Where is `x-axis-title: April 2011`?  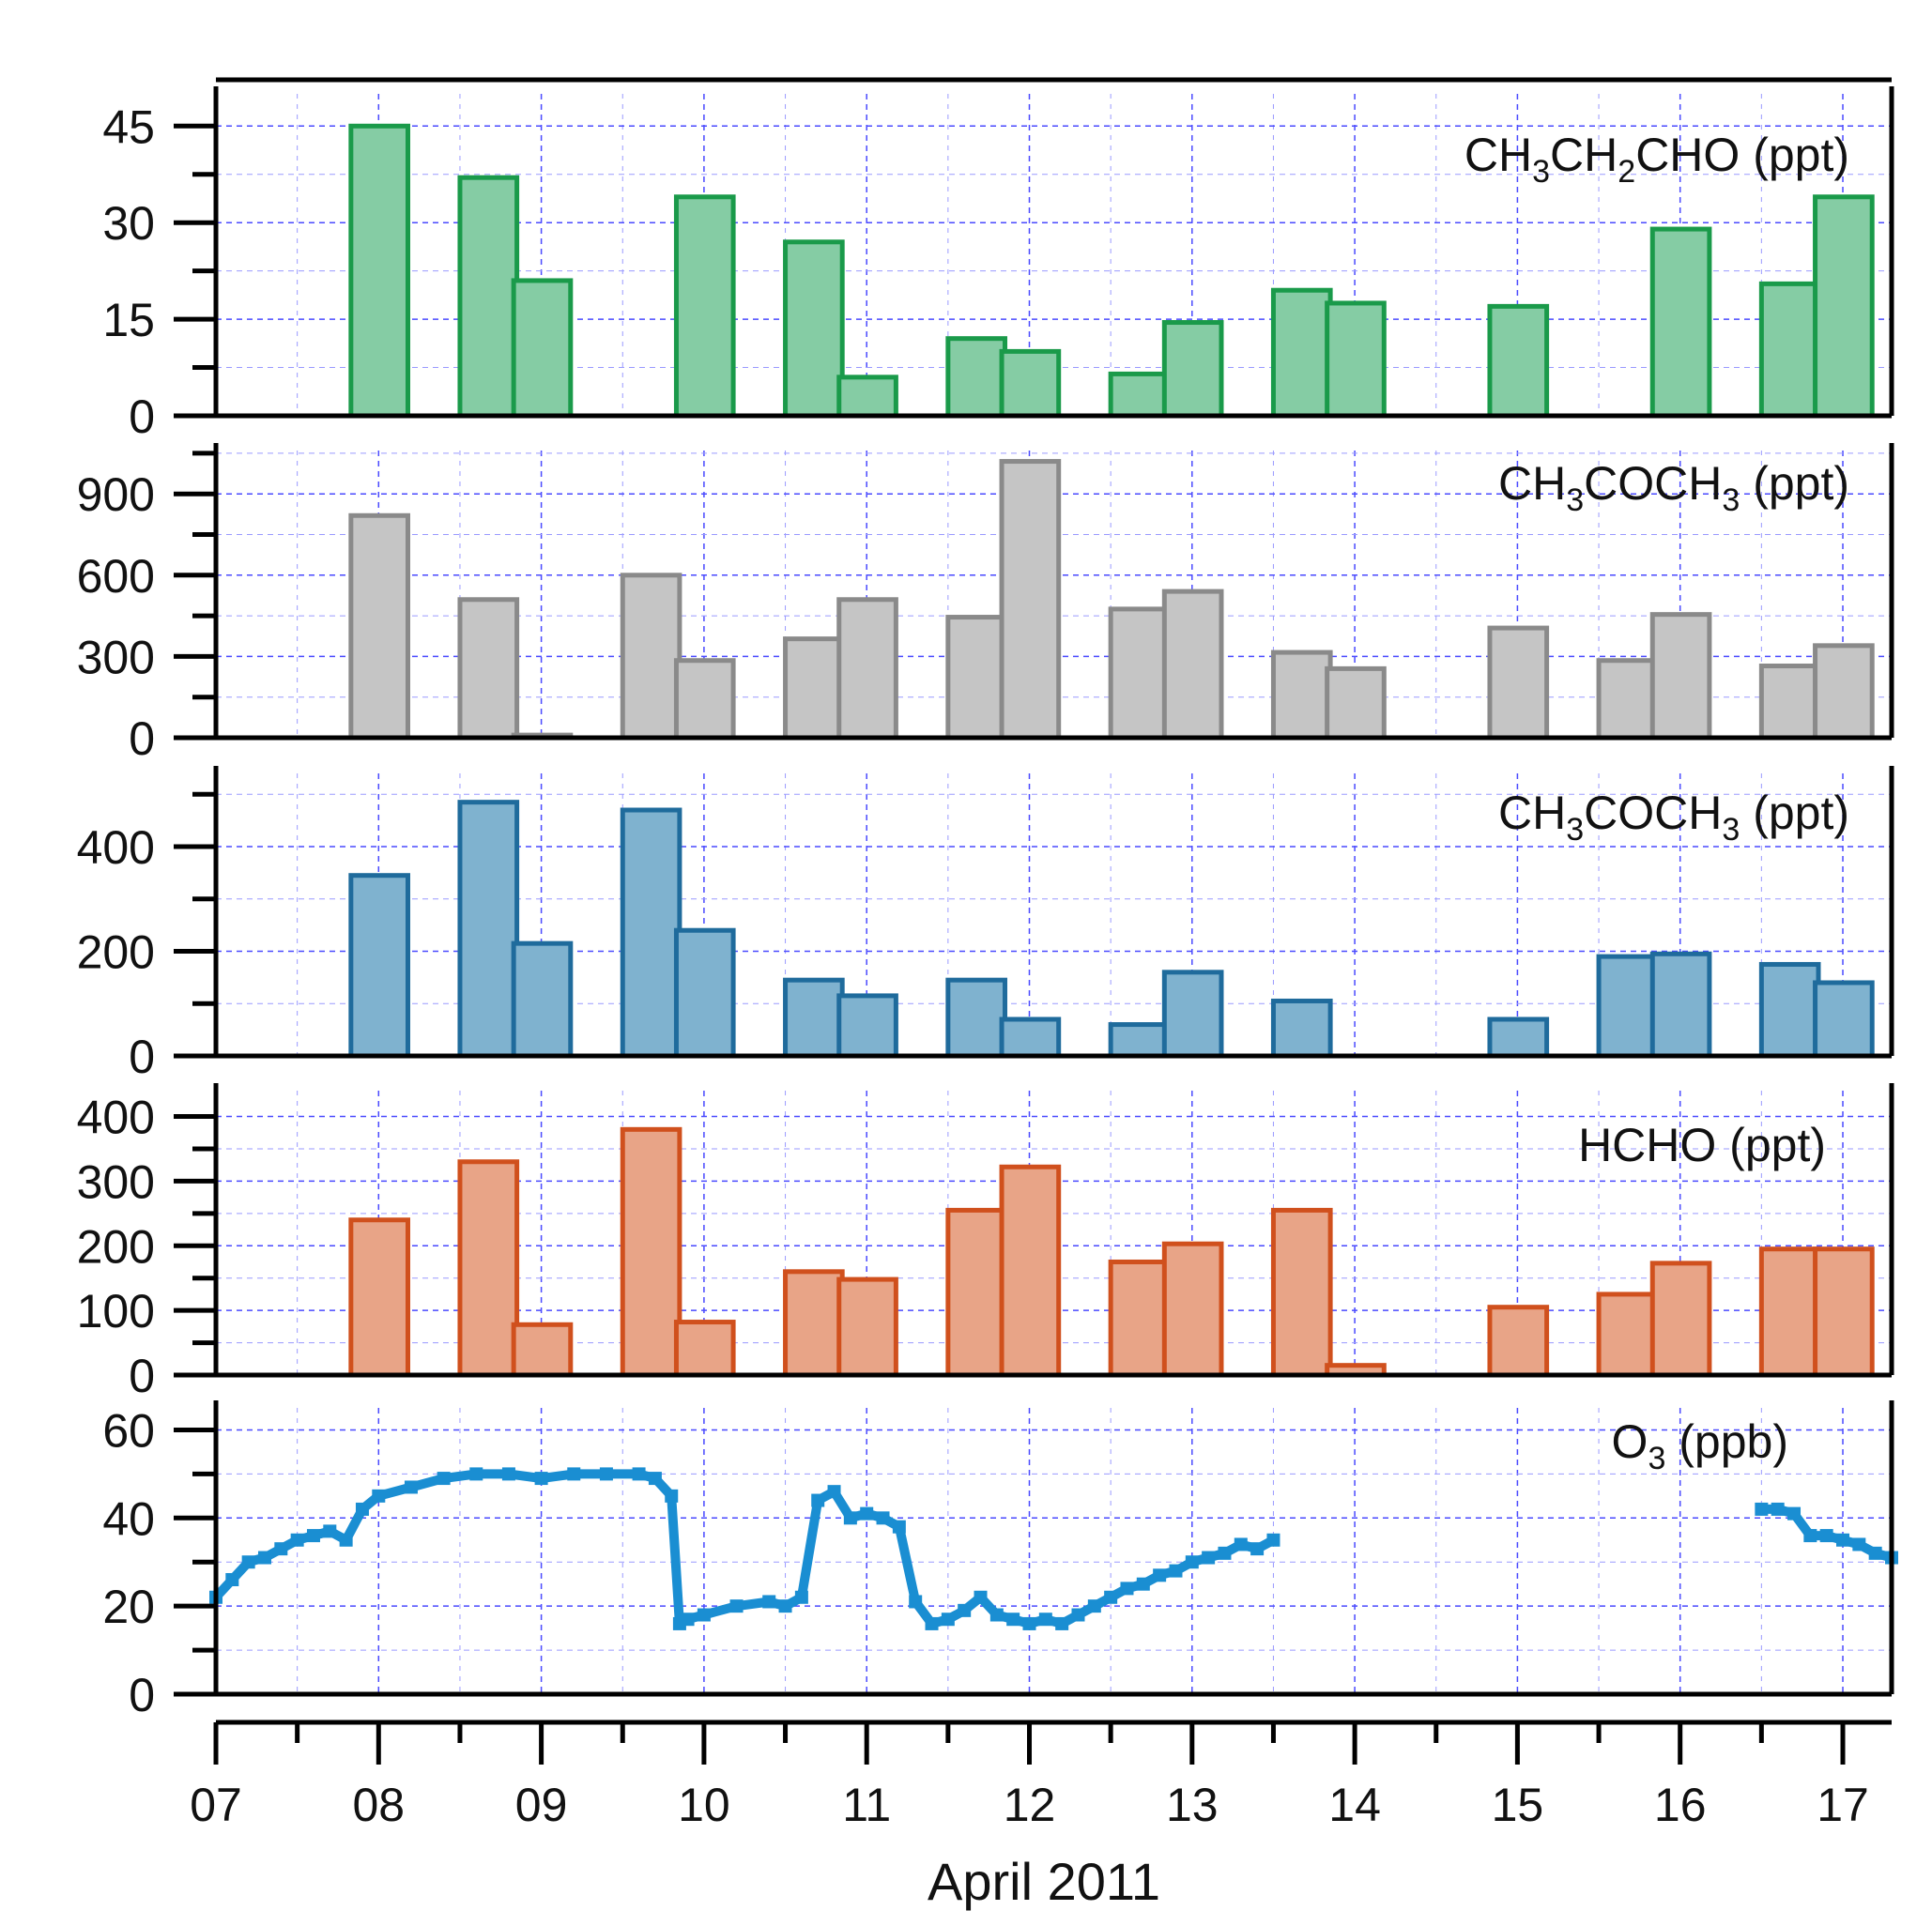
x-axis-title: April 2011 is located at coordinates (1044, 1881).